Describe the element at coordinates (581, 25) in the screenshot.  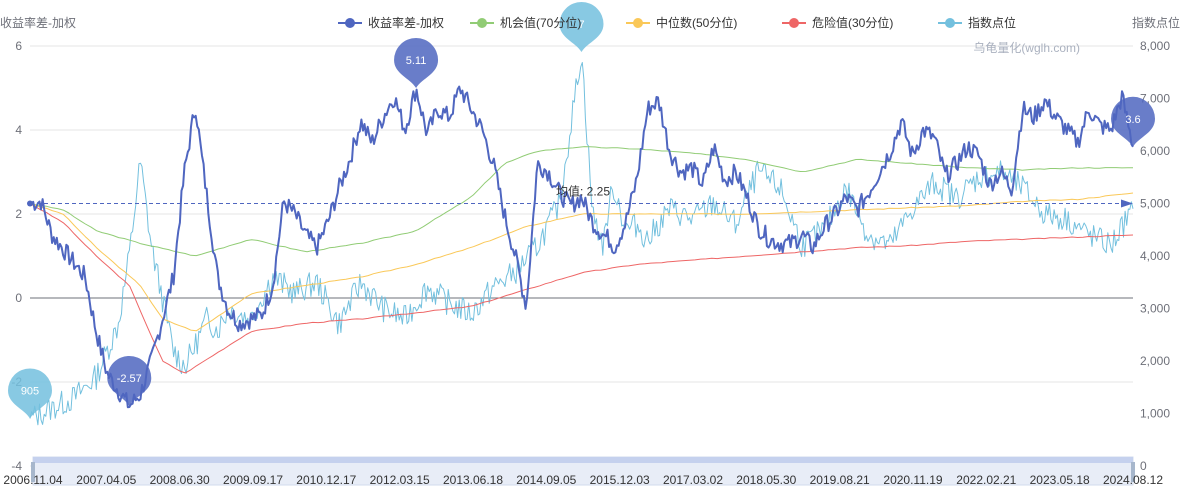
I see `marker-3-label: 7` at that location.